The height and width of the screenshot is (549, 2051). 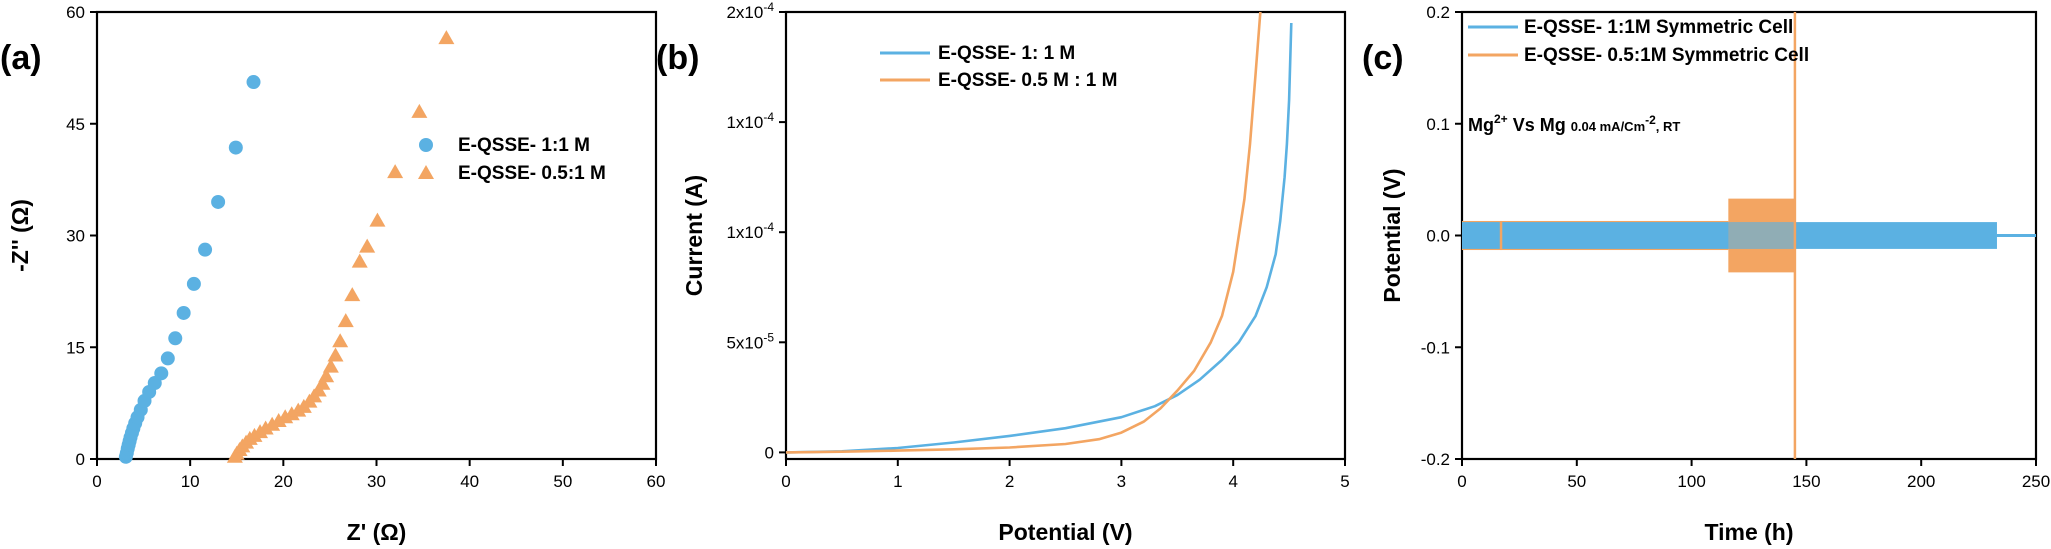 What do you see at coordinates (1383, 58) in the screenshot?
I see `panel-label-c: (c)` at bounding box center [1383, 58].